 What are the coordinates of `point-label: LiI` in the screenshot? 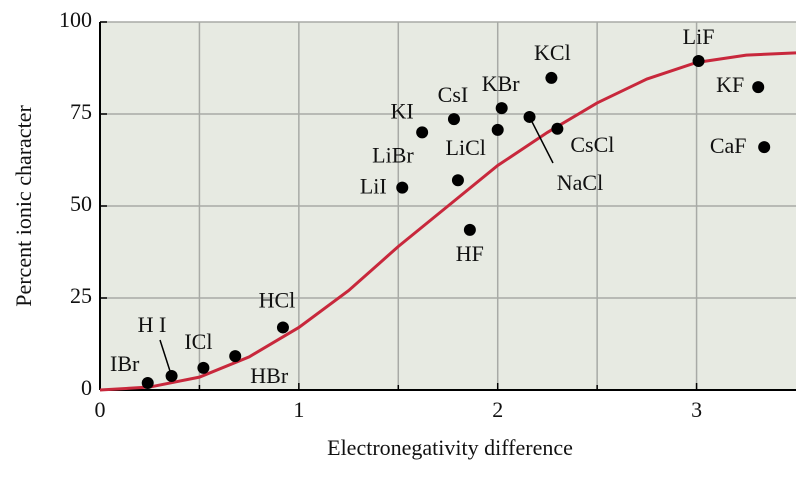 It's located at (373, 186).